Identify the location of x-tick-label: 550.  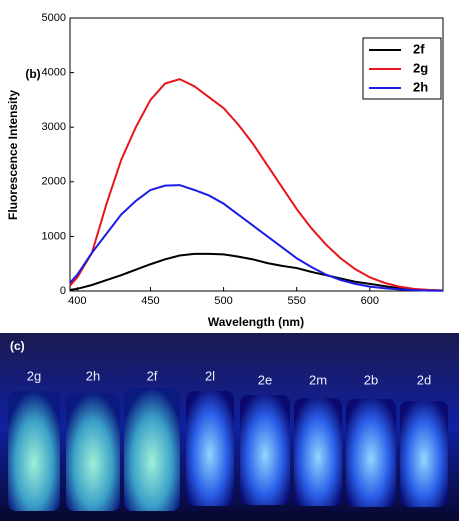
(297, 301).